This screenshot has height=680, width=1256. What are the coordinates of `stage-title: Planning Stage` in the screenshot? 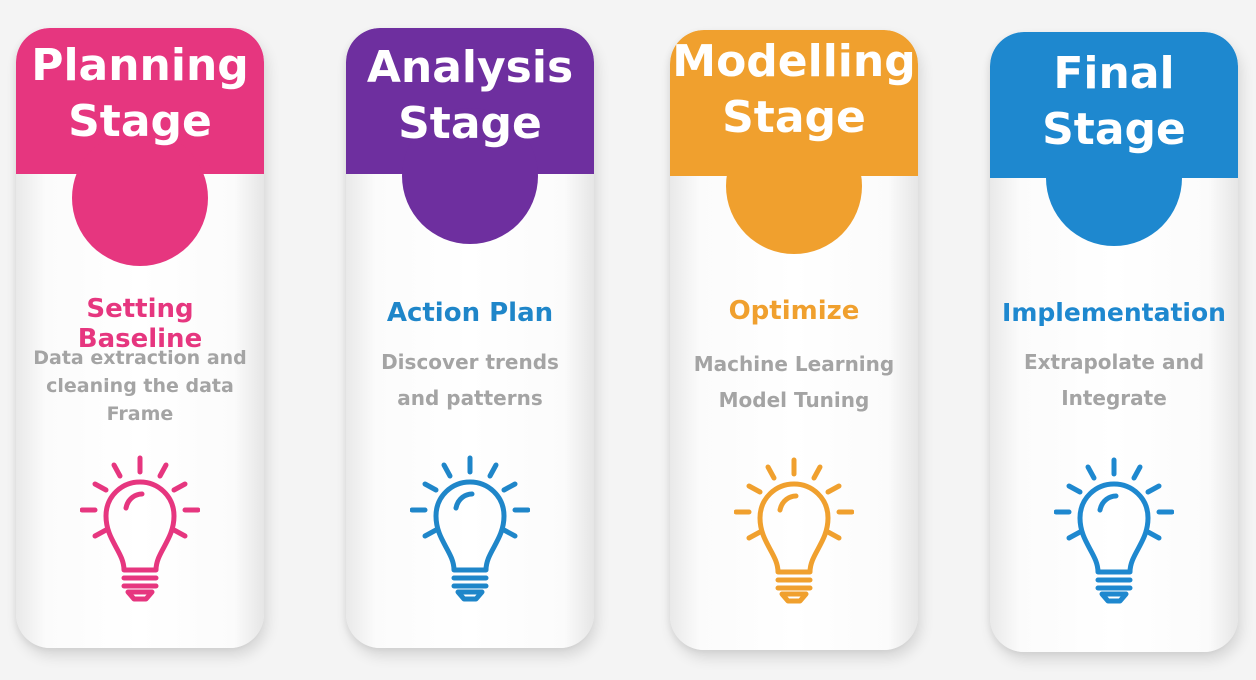 It's located at (140, 93).